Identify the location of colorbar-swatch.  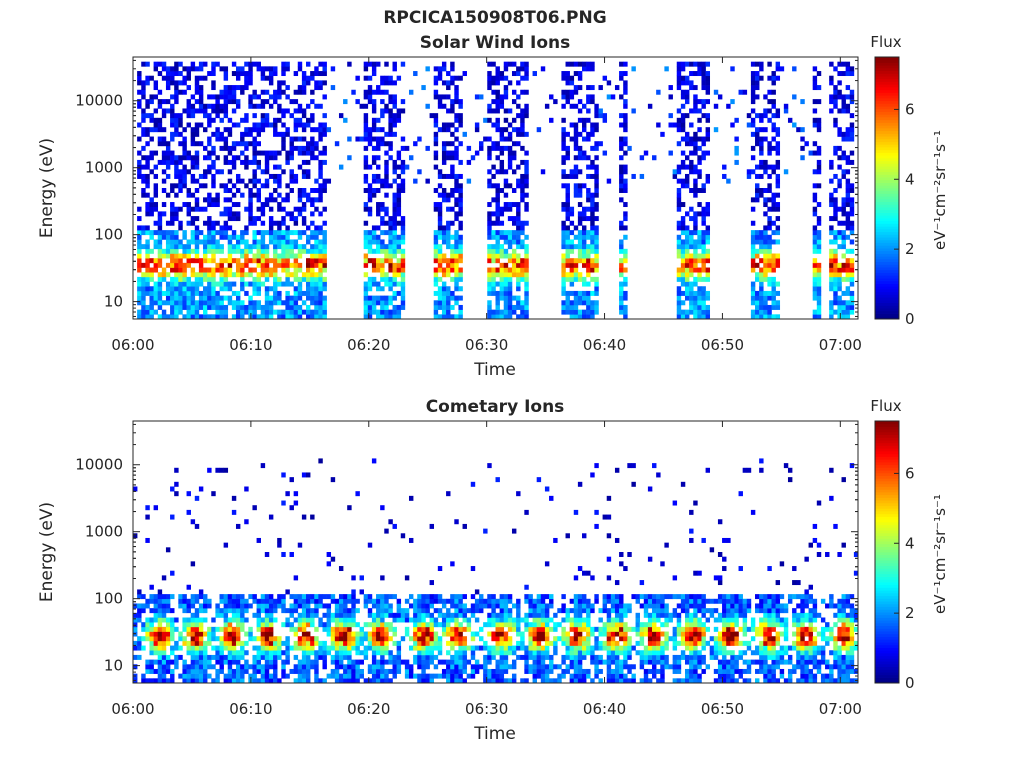
(887, 228).